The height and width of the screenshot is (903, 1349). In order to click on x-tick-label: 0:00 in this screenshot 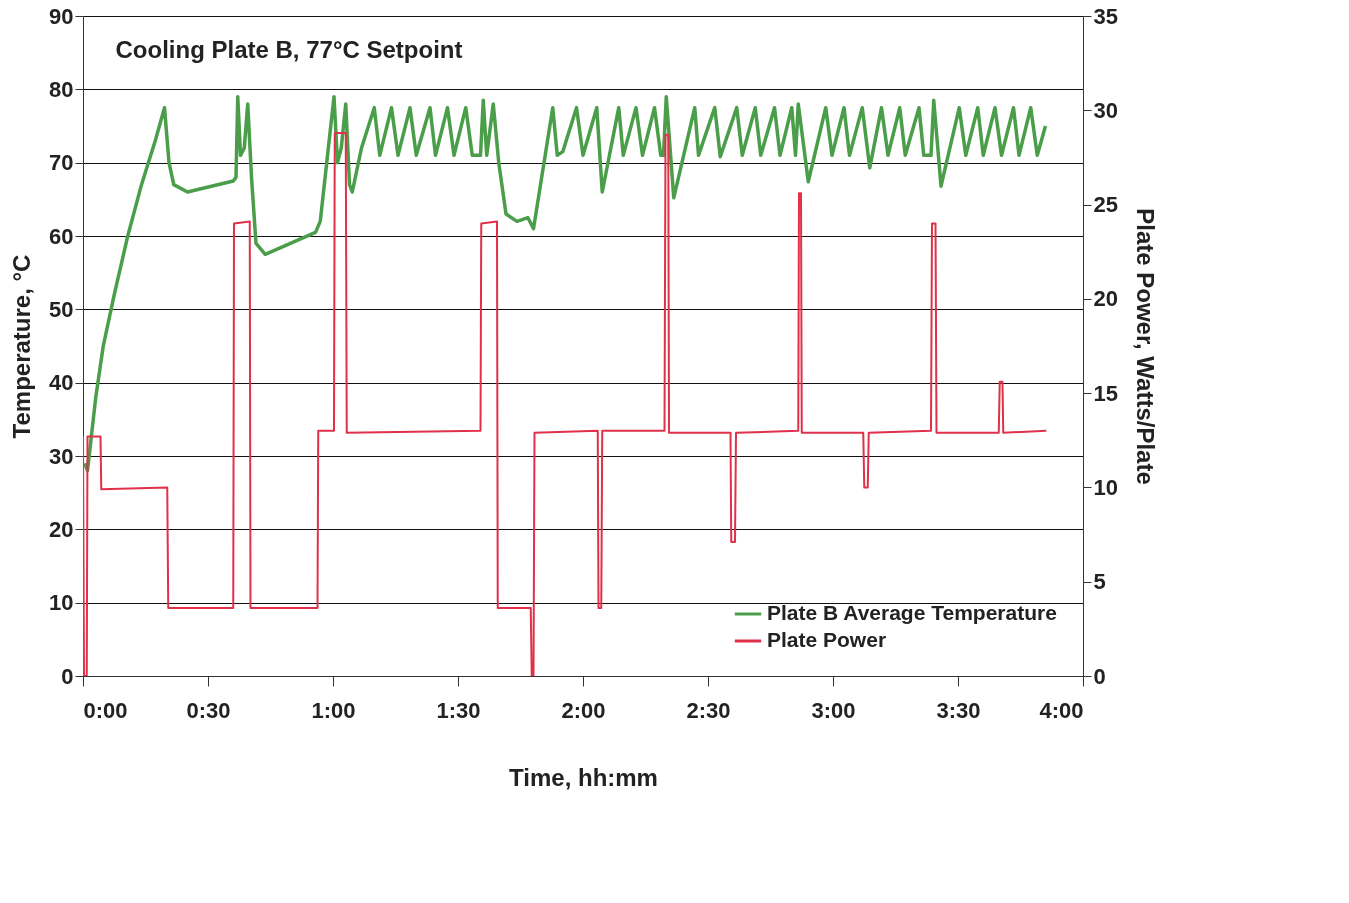, I will do `click(105, 710)`.